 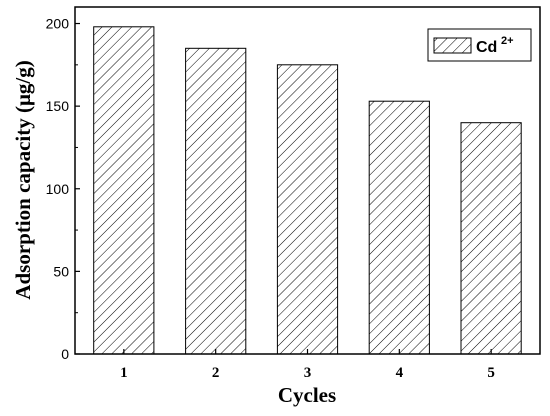 What do you see at coordinates (58, 189) in the screenshot?
I see `y-tick-label: 100` at bounding box center [58, 189].